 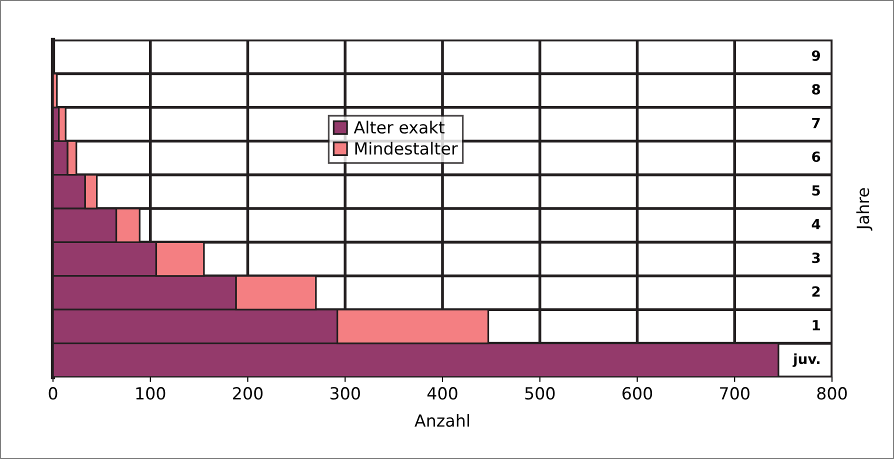 I want to click on y-tick-label: juv., so click(x=806, y=360).